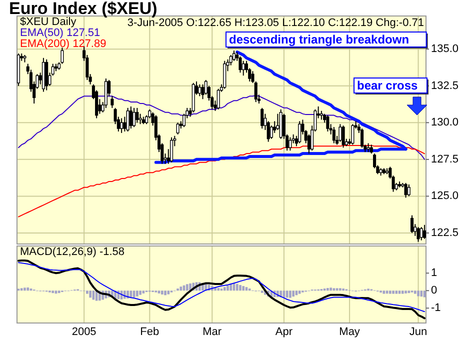 The width and height of the screenshot is (460, 340). What do you see at coordinates (445, 86) in the screenshot?
I see `y-tick-label: 132.5` at bounding box center [445, 86].